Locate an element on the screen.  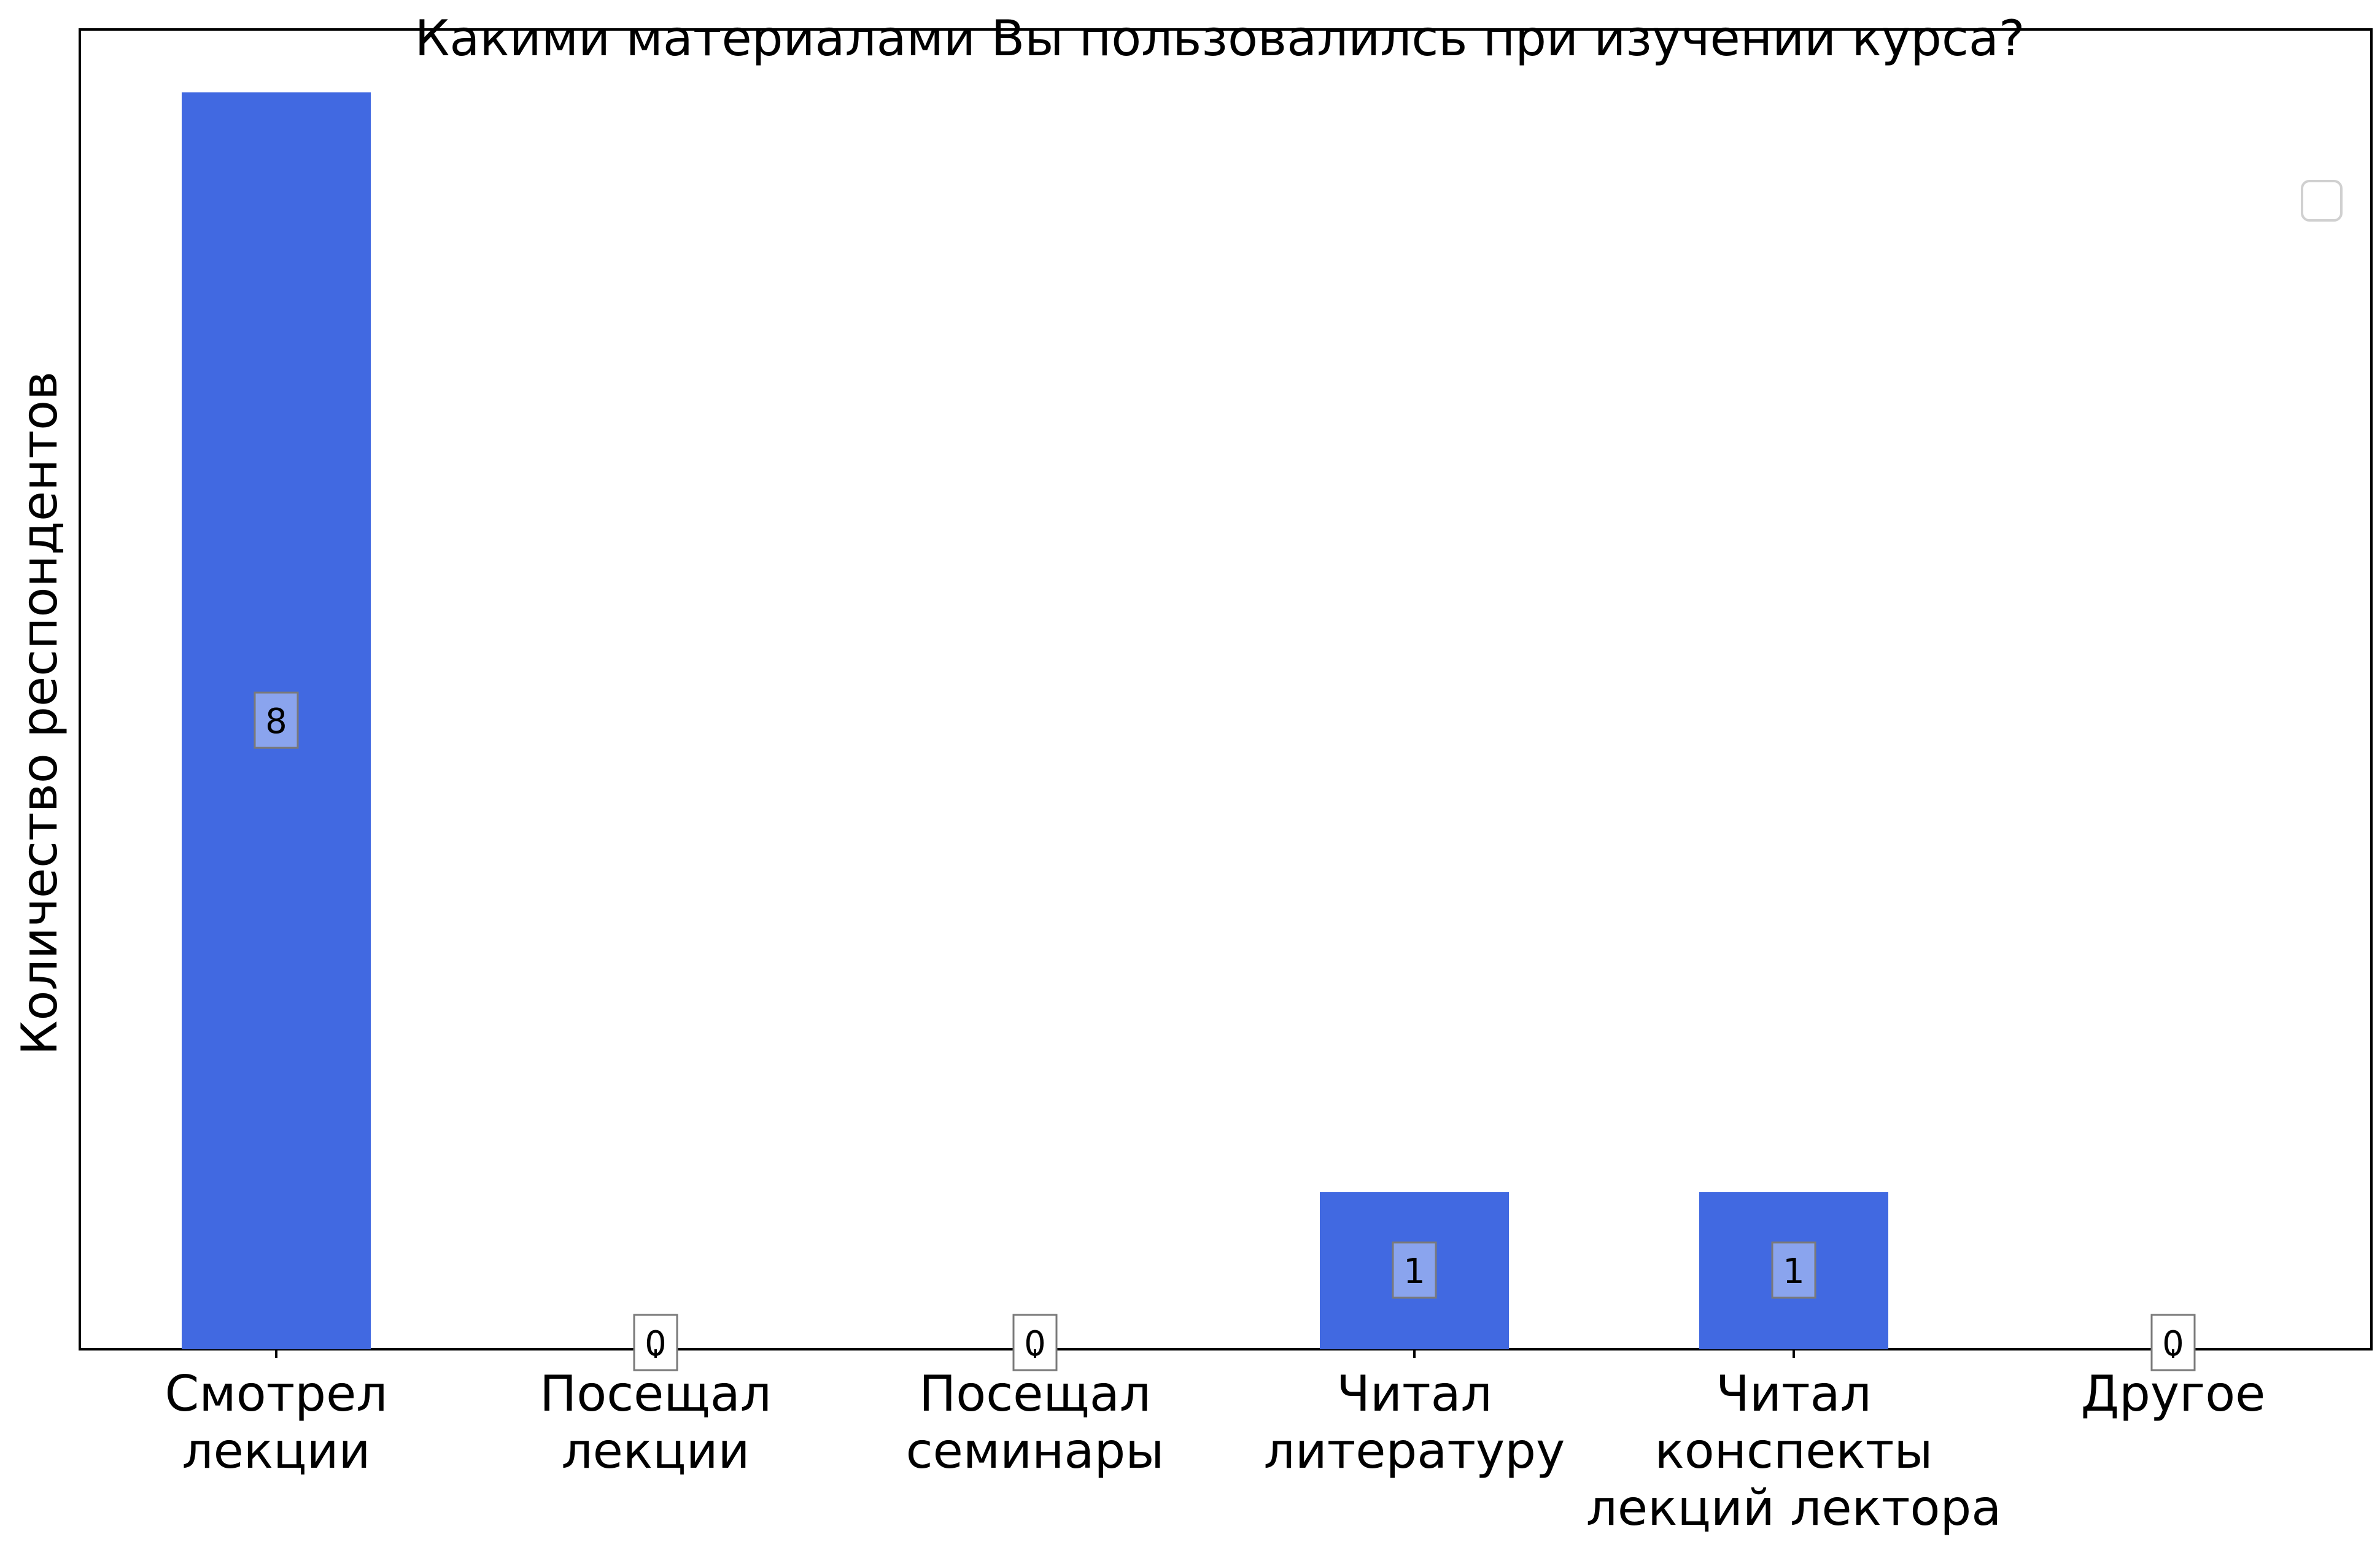
x-tick-label-line: Другое is located at coordinates (2173, 1393).